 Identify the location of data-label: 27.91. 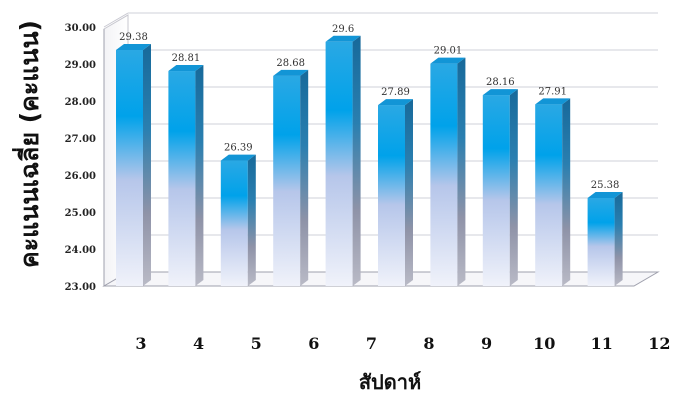
(552, 91).